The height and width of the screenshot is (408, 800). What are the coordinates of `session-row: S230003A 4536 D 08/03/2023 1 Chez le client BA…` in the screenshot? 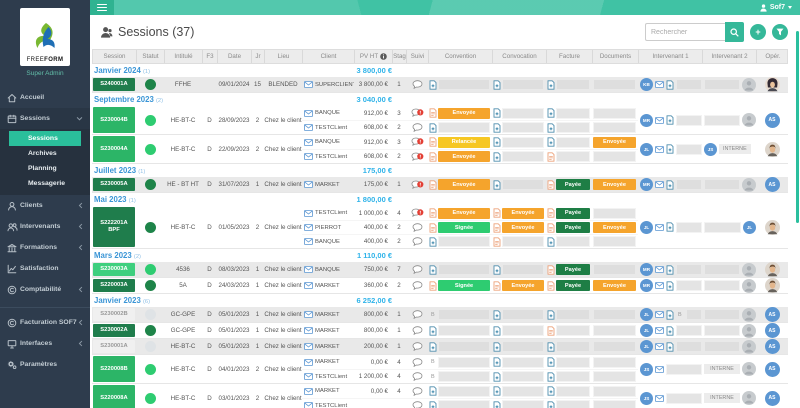 It's located at (440, 270).